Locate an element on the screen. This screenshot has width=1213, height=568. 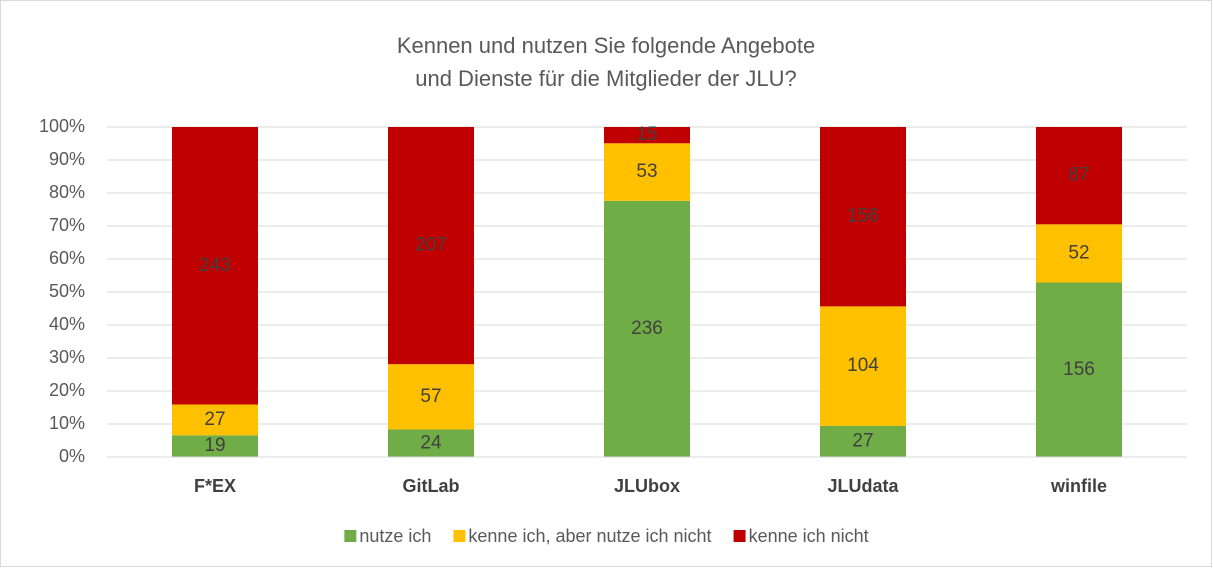
legend-label: kenne ich nicht is located at coordinates (809, 536).